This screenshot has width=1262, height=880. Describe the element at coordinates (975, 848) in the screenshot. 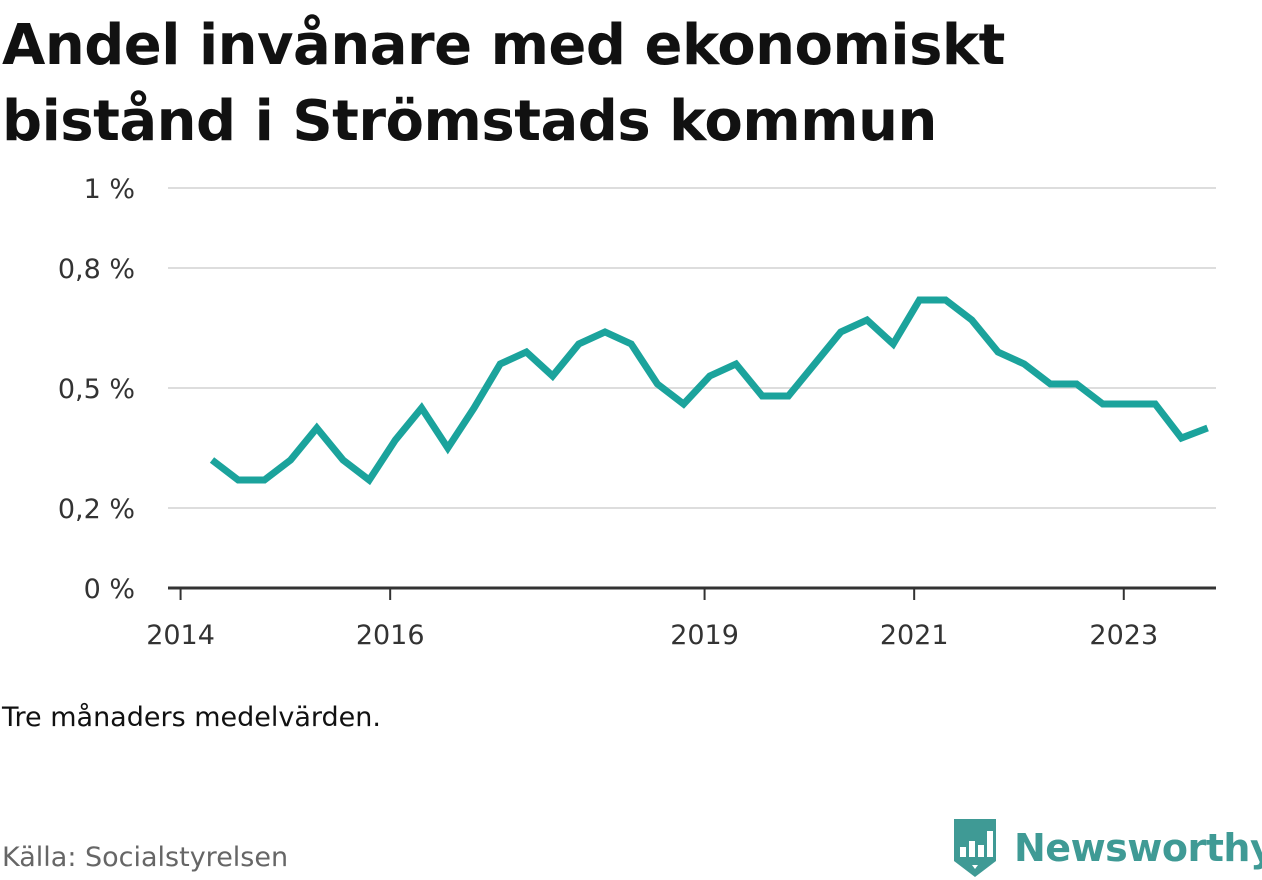

I see `newsworthy-logo-icon` at that location.